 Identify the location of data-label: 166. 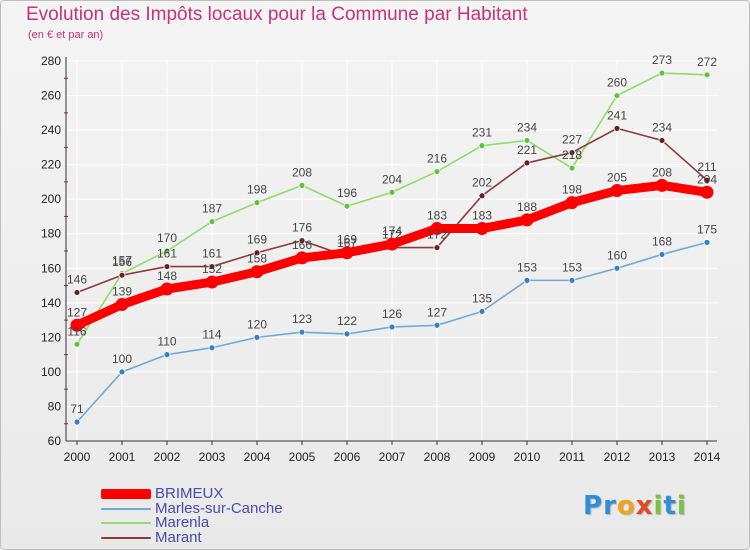
(302, 245).